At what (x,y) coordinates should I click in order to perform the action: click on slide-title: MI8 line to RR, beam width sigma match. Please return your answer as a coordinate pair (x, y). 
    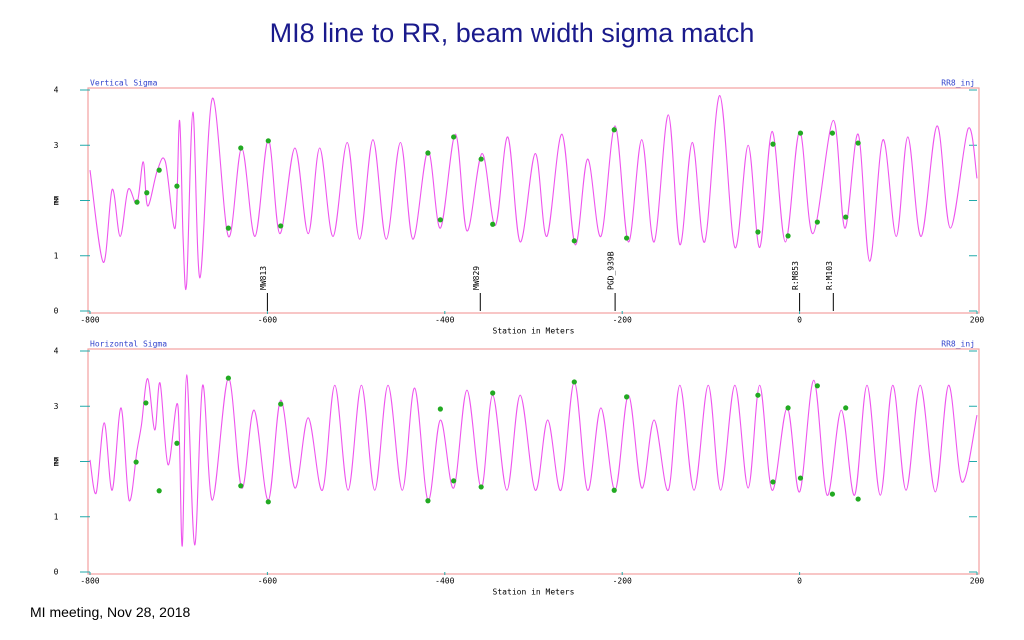
    Looking at the image, I should click on (512, 33).